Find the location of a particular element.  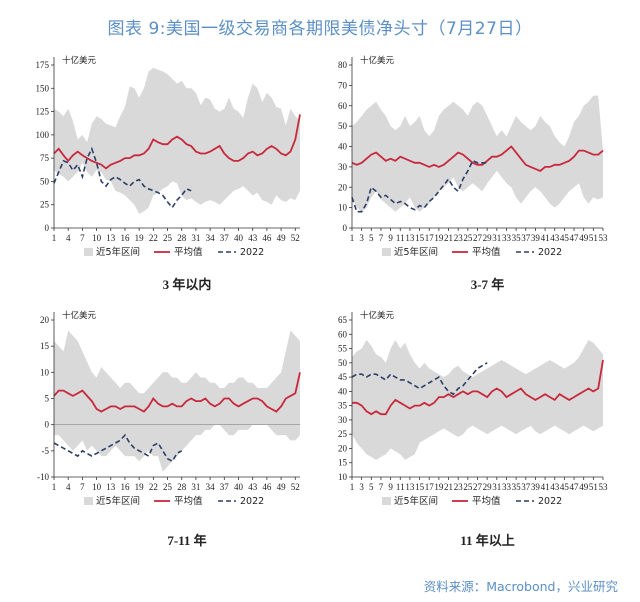

y-tick-label: 65 is located at coordinates (343, 320).